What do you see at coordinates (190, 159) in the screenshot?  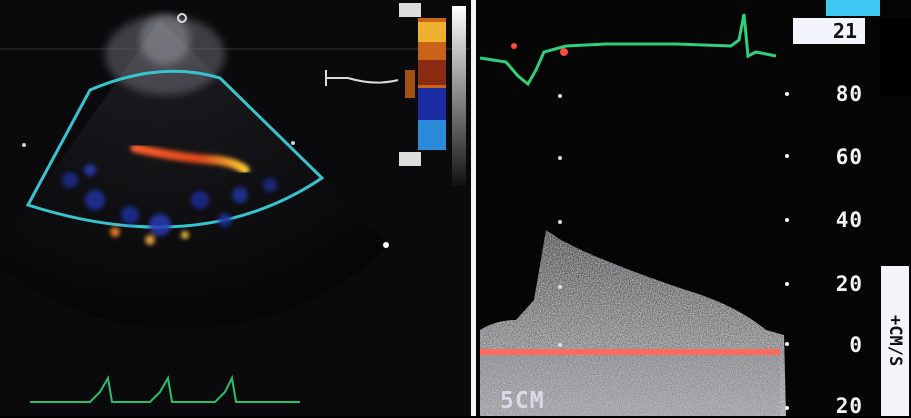 I see `vessel-flow` at bounding box center [190, 159].